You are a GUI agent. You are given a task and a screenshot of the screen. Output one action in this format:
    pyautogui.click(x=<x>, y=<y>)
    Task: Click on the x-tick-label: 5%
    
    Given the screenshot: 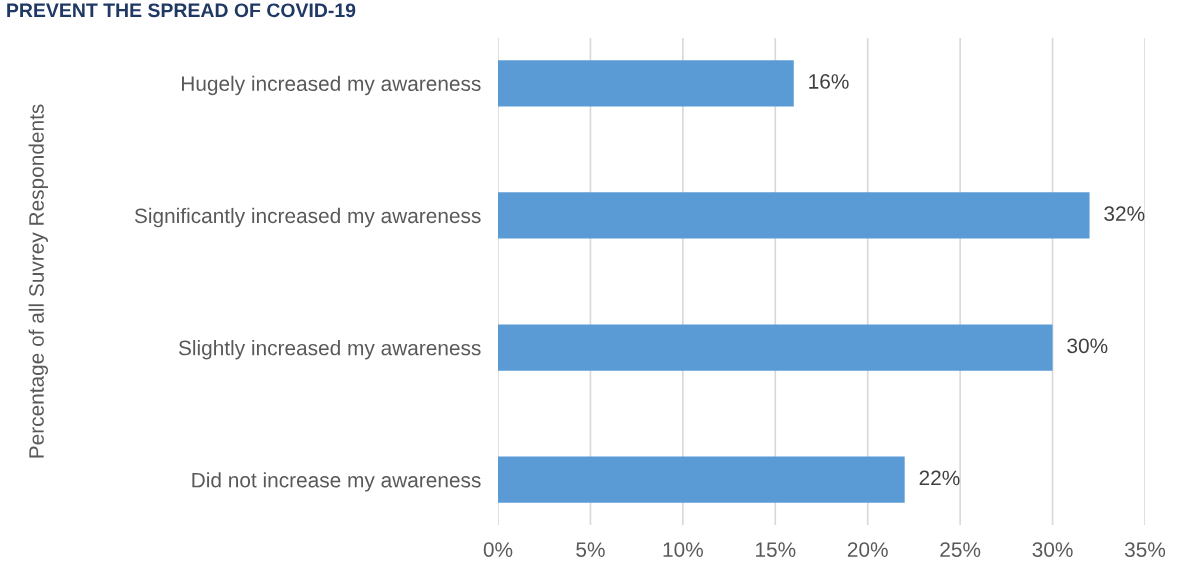 What is the action you would take?
    pyautogui.click(x=590, y=549)
    